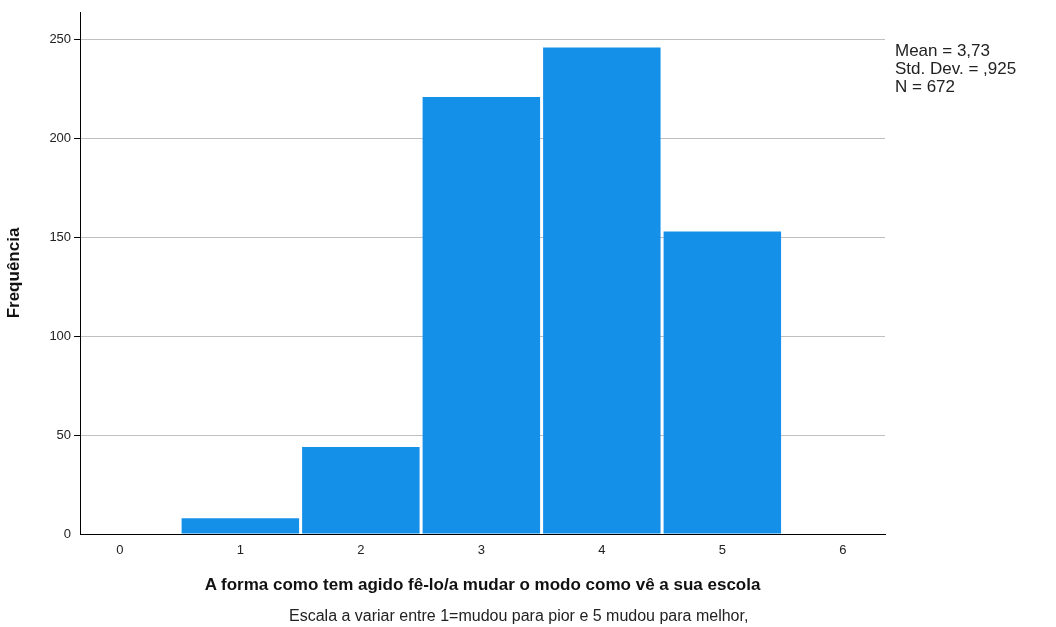 This screenshot has width=1056, height=627. Describe the element at coordinates (361, 550) in the screenshot. I see `x-tick-label: 2` at that location.